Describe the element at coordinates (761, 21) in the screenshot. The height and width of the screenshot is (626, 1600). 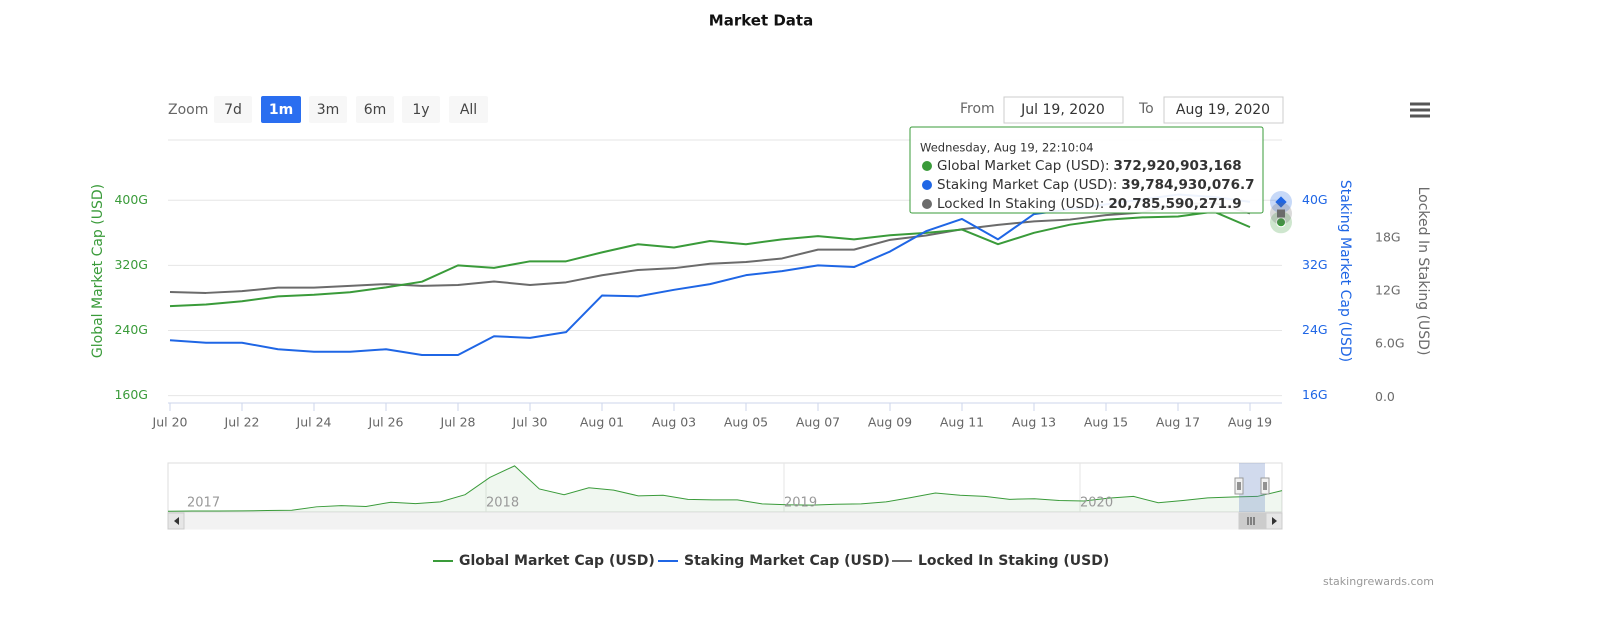
I see `chart-title: Market Data` at that location.